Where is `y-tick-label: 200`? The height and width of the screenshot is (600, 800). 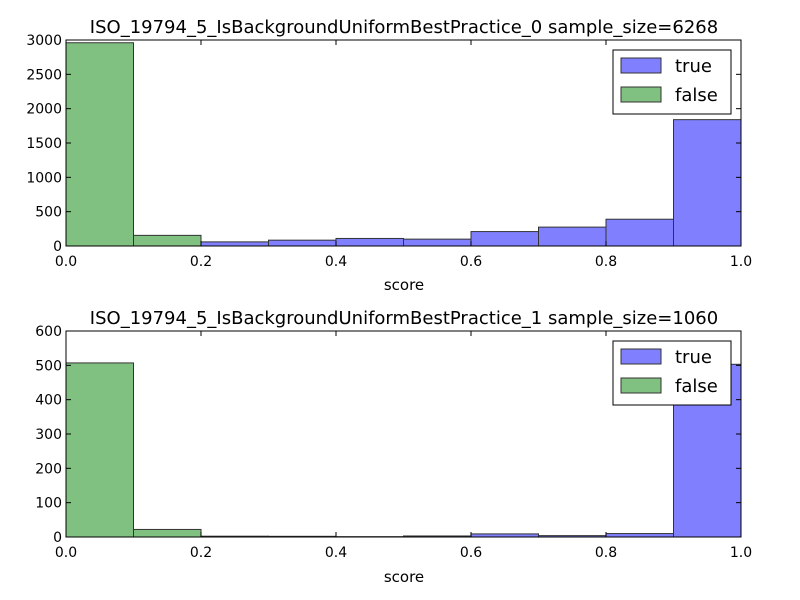
y-tick-label: 200 is located at coordinates (48, 469).